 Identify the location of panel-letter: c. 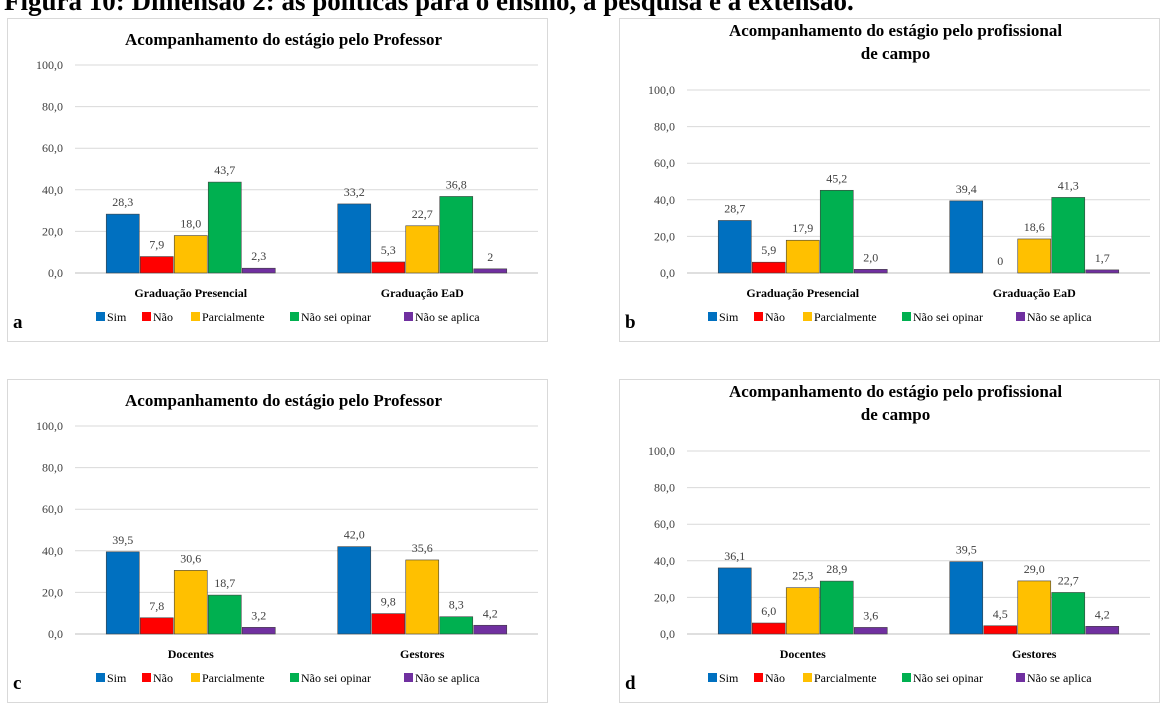
(17, 683).